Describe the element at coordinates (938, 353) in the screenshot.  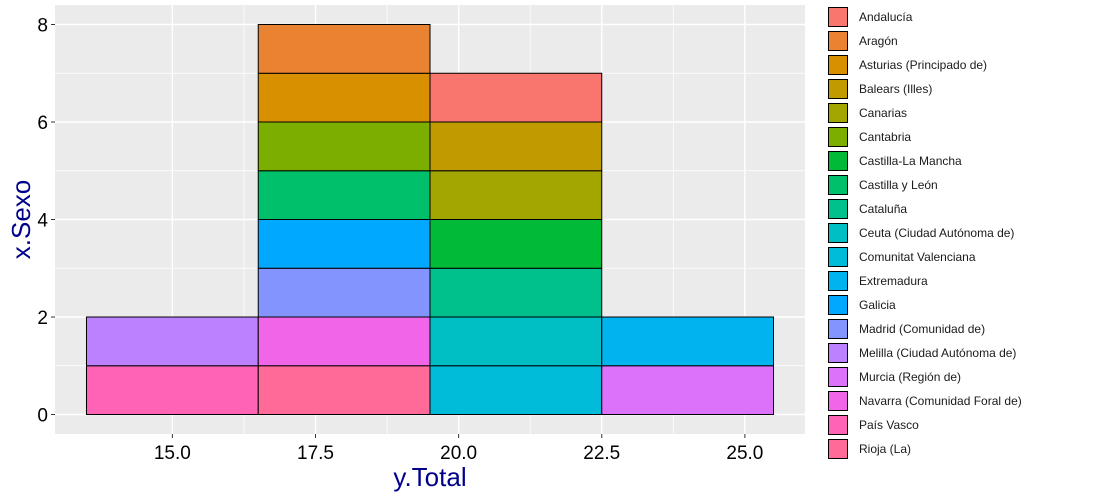
I see `legend-label: Melilla (Ciudad Autónoma de)` at that location.